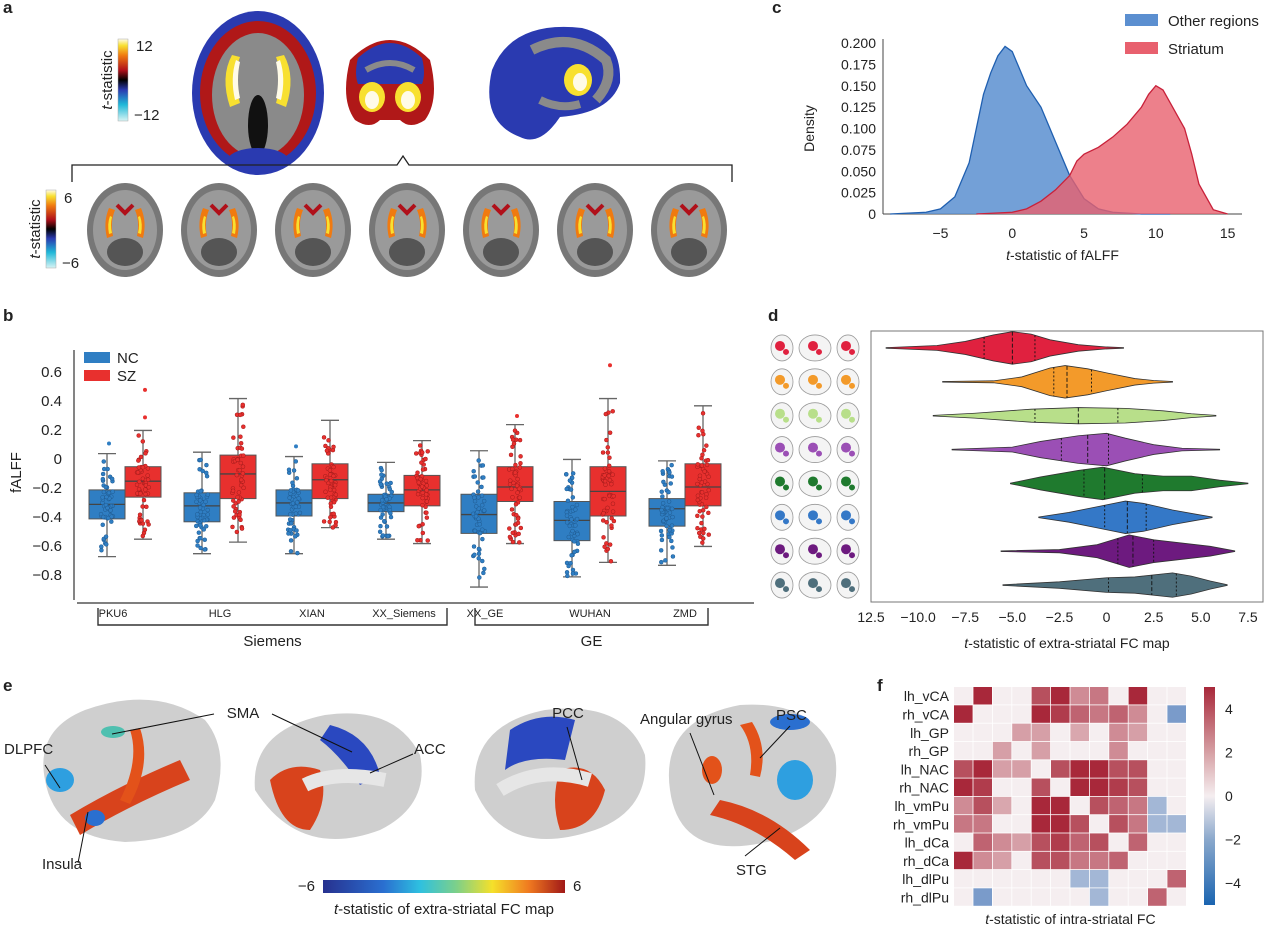 The image size is (1268, 927). I want to click on panel-letter-c: c, so click(777, 8).